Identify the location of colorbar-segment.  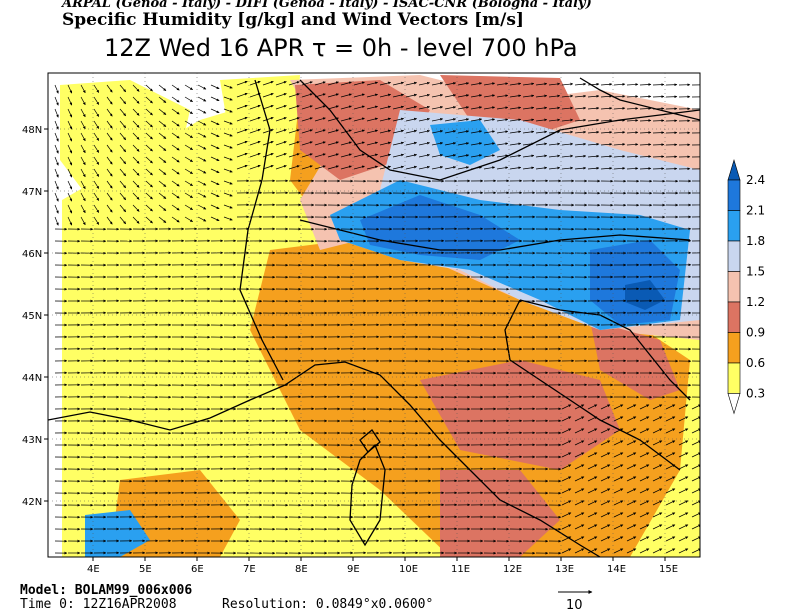
(734, 256).